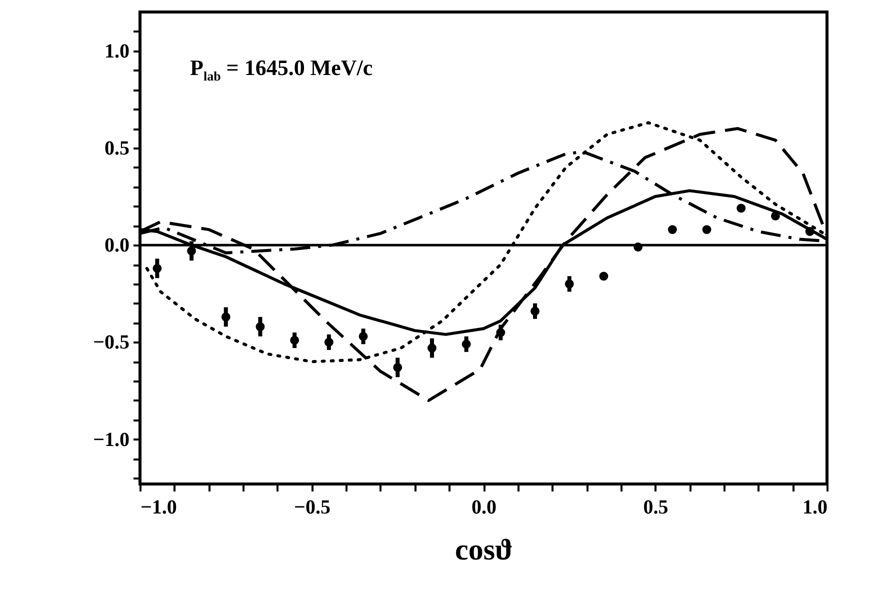 This screenshot has width=873, height=607. What do you see at coordinates (111, 439) in the screenshot?
I see `y-tick-label: −1.0` at bounding box center [111, 439].